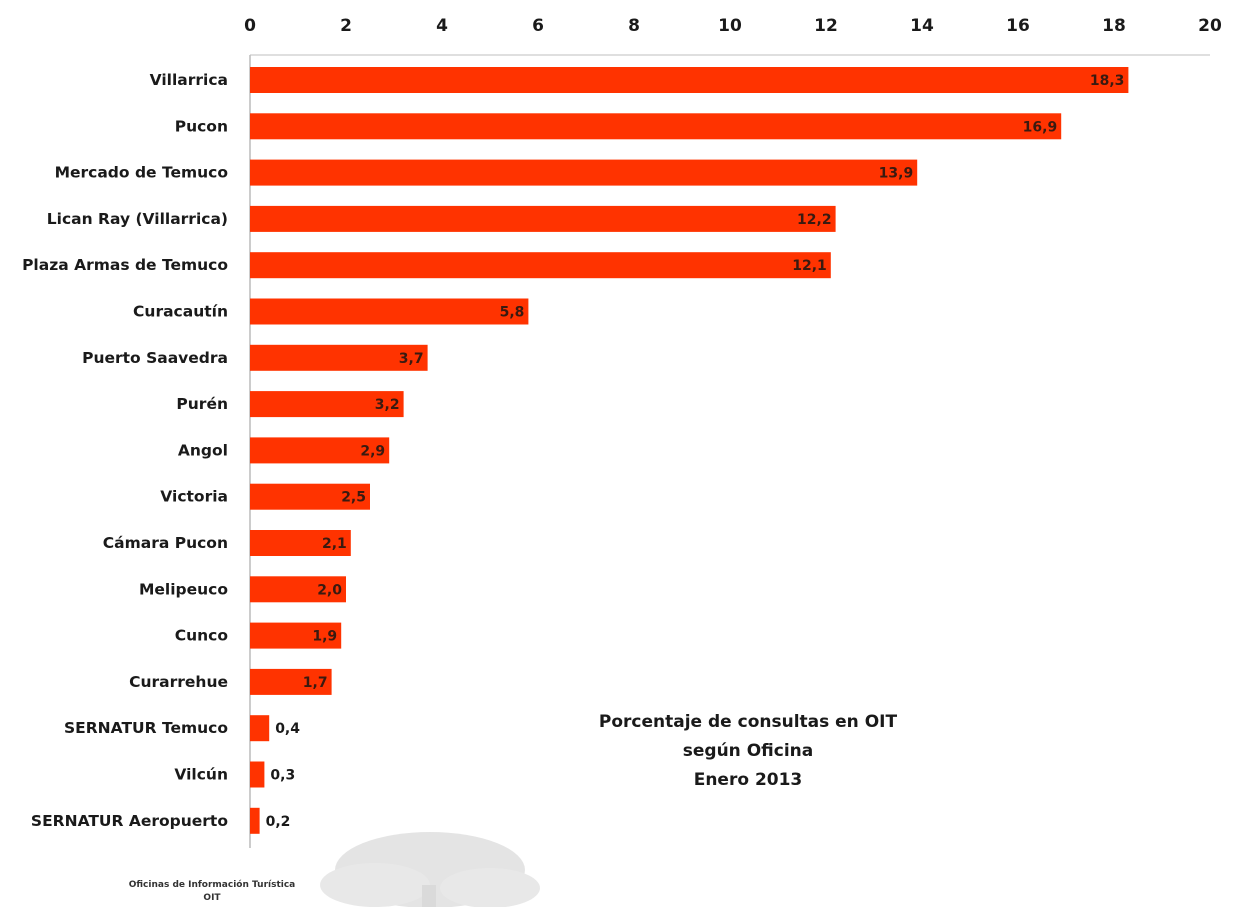 This screenshot has height=912, width=1233. Describe the element at coordinates (212, 884) in the screenshot. I see `footer-line-1: Oficinas de Información Turística` at that location.